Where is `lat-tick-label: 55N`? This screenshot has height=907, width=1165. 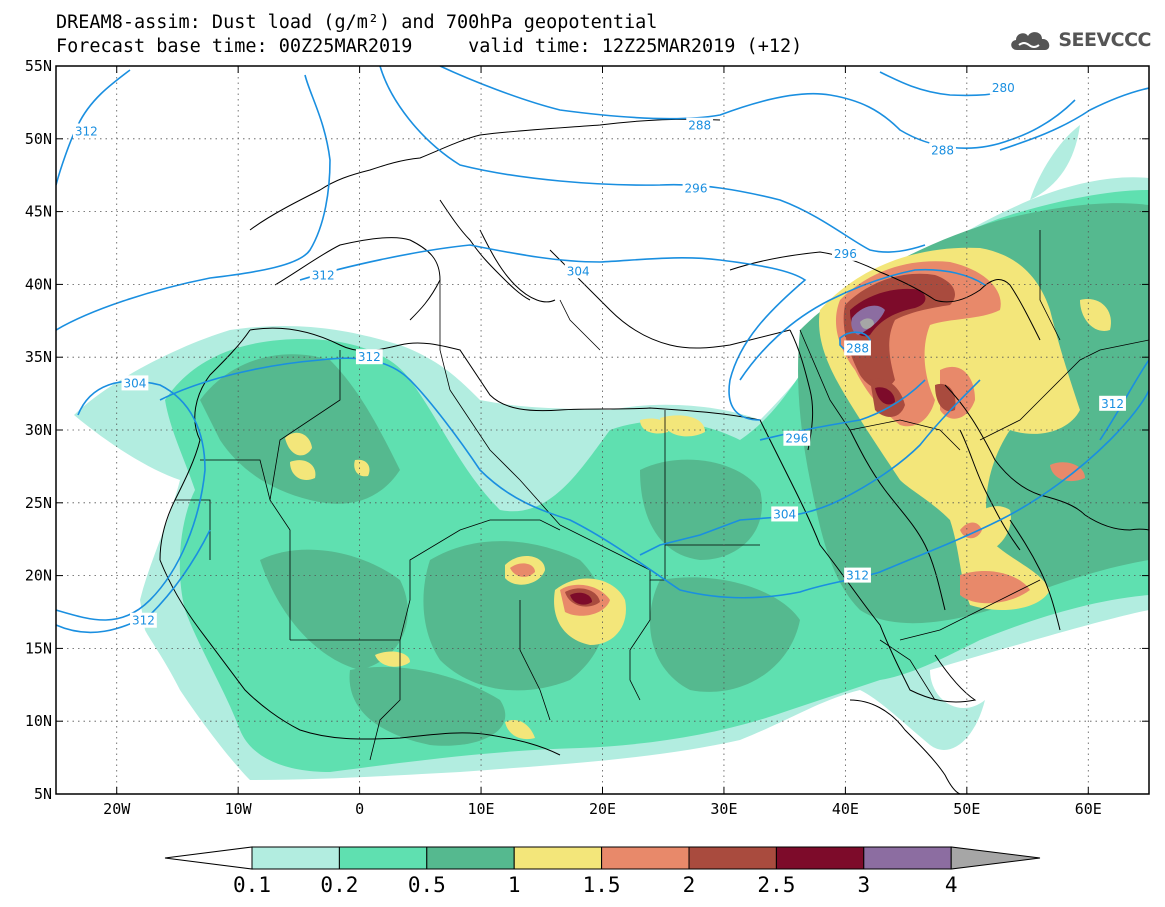
lat-tick-label: 55N is located at coordinates (38, 66).